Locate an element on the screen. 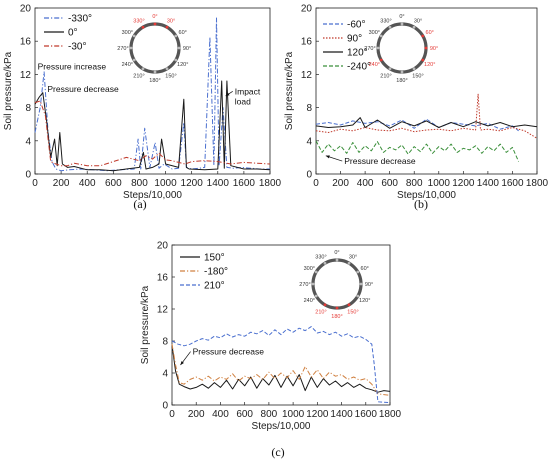  annotation-line: Impact is located at coordinates (248, 91).